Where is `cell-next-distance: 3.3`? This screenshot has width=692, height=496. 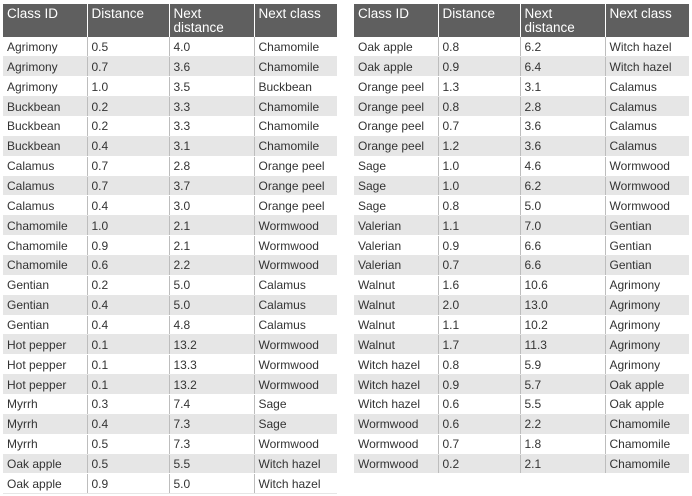
cell-next-distance: 3.3 is located at coordinates (212, 126).